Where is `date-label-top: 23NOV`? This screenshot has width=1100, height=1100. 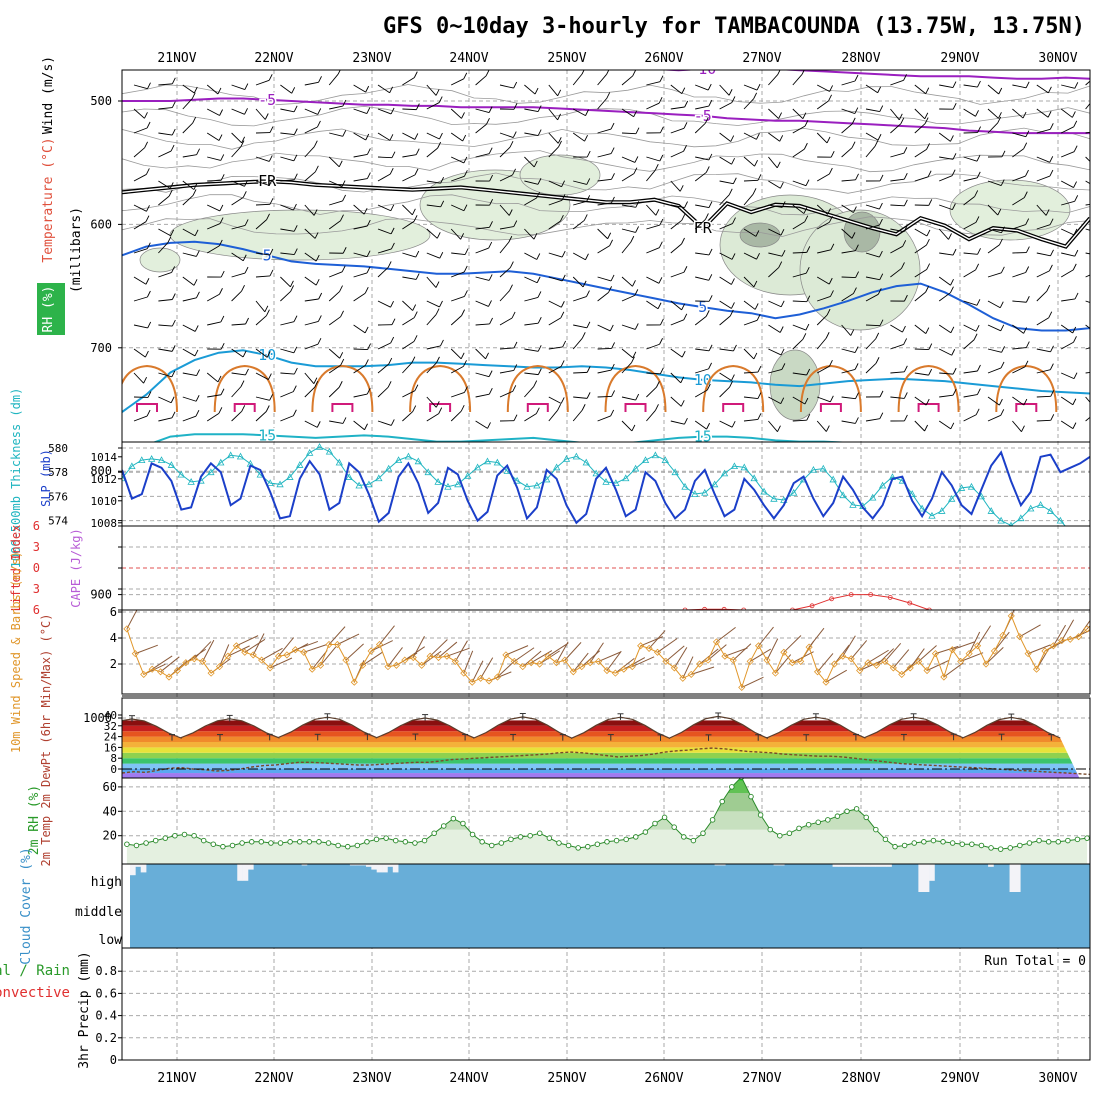 date-label-top: 23NOV is located at coordinates (371, 58).